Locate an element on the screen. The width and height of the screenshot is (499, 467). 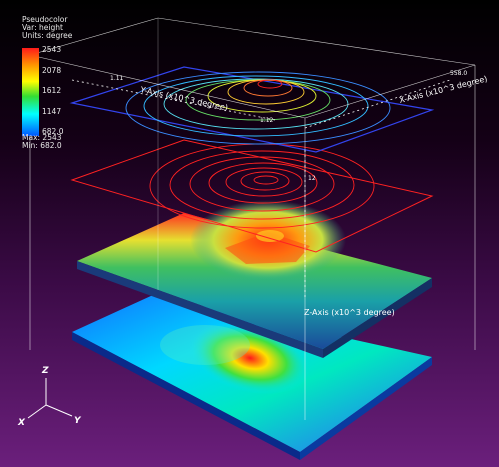
triad-y-label: Y is located at coordinates (77, 421).